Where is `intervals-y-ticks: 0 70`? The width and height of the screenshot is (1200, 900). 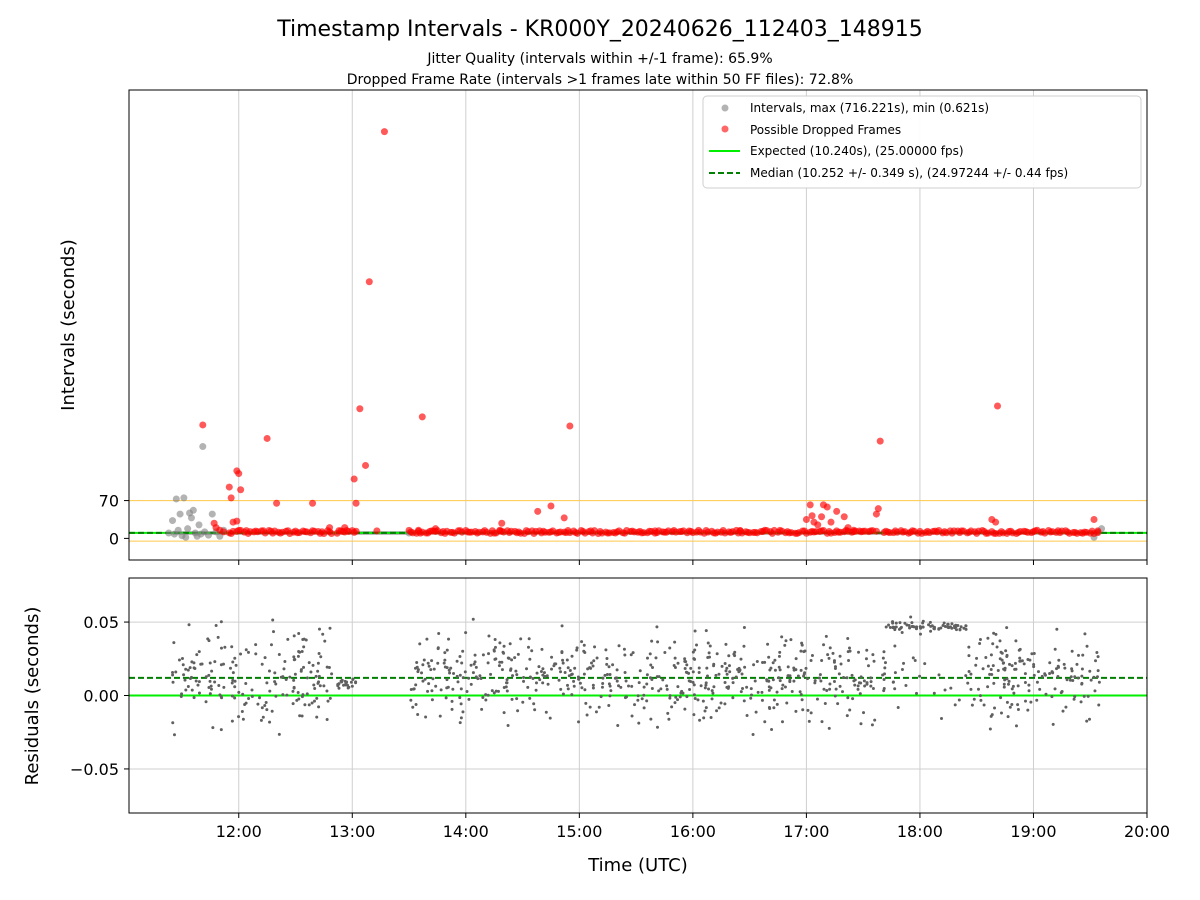 intervals-y-ticks: 0 70 is located at coordinates (114, 520).